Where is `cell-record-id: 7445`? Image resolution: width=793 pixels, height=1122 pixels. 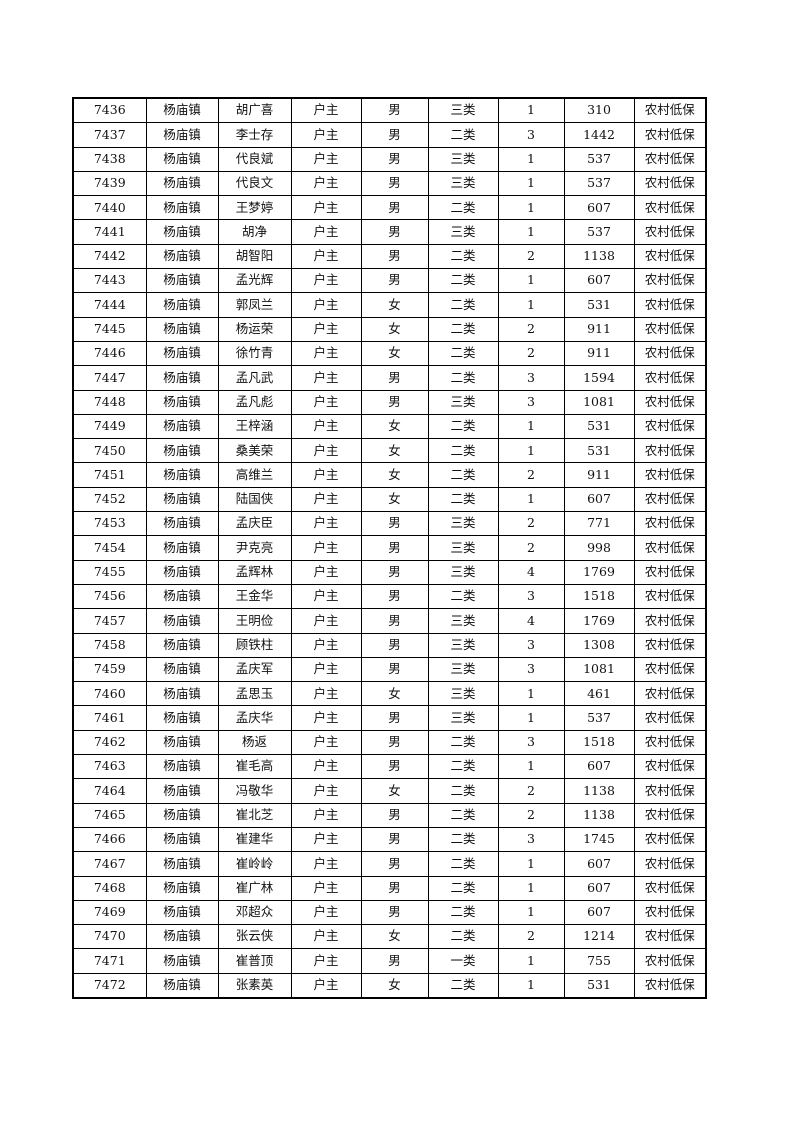
cell-record-id: 7445 is located at coordinates (109, 329).